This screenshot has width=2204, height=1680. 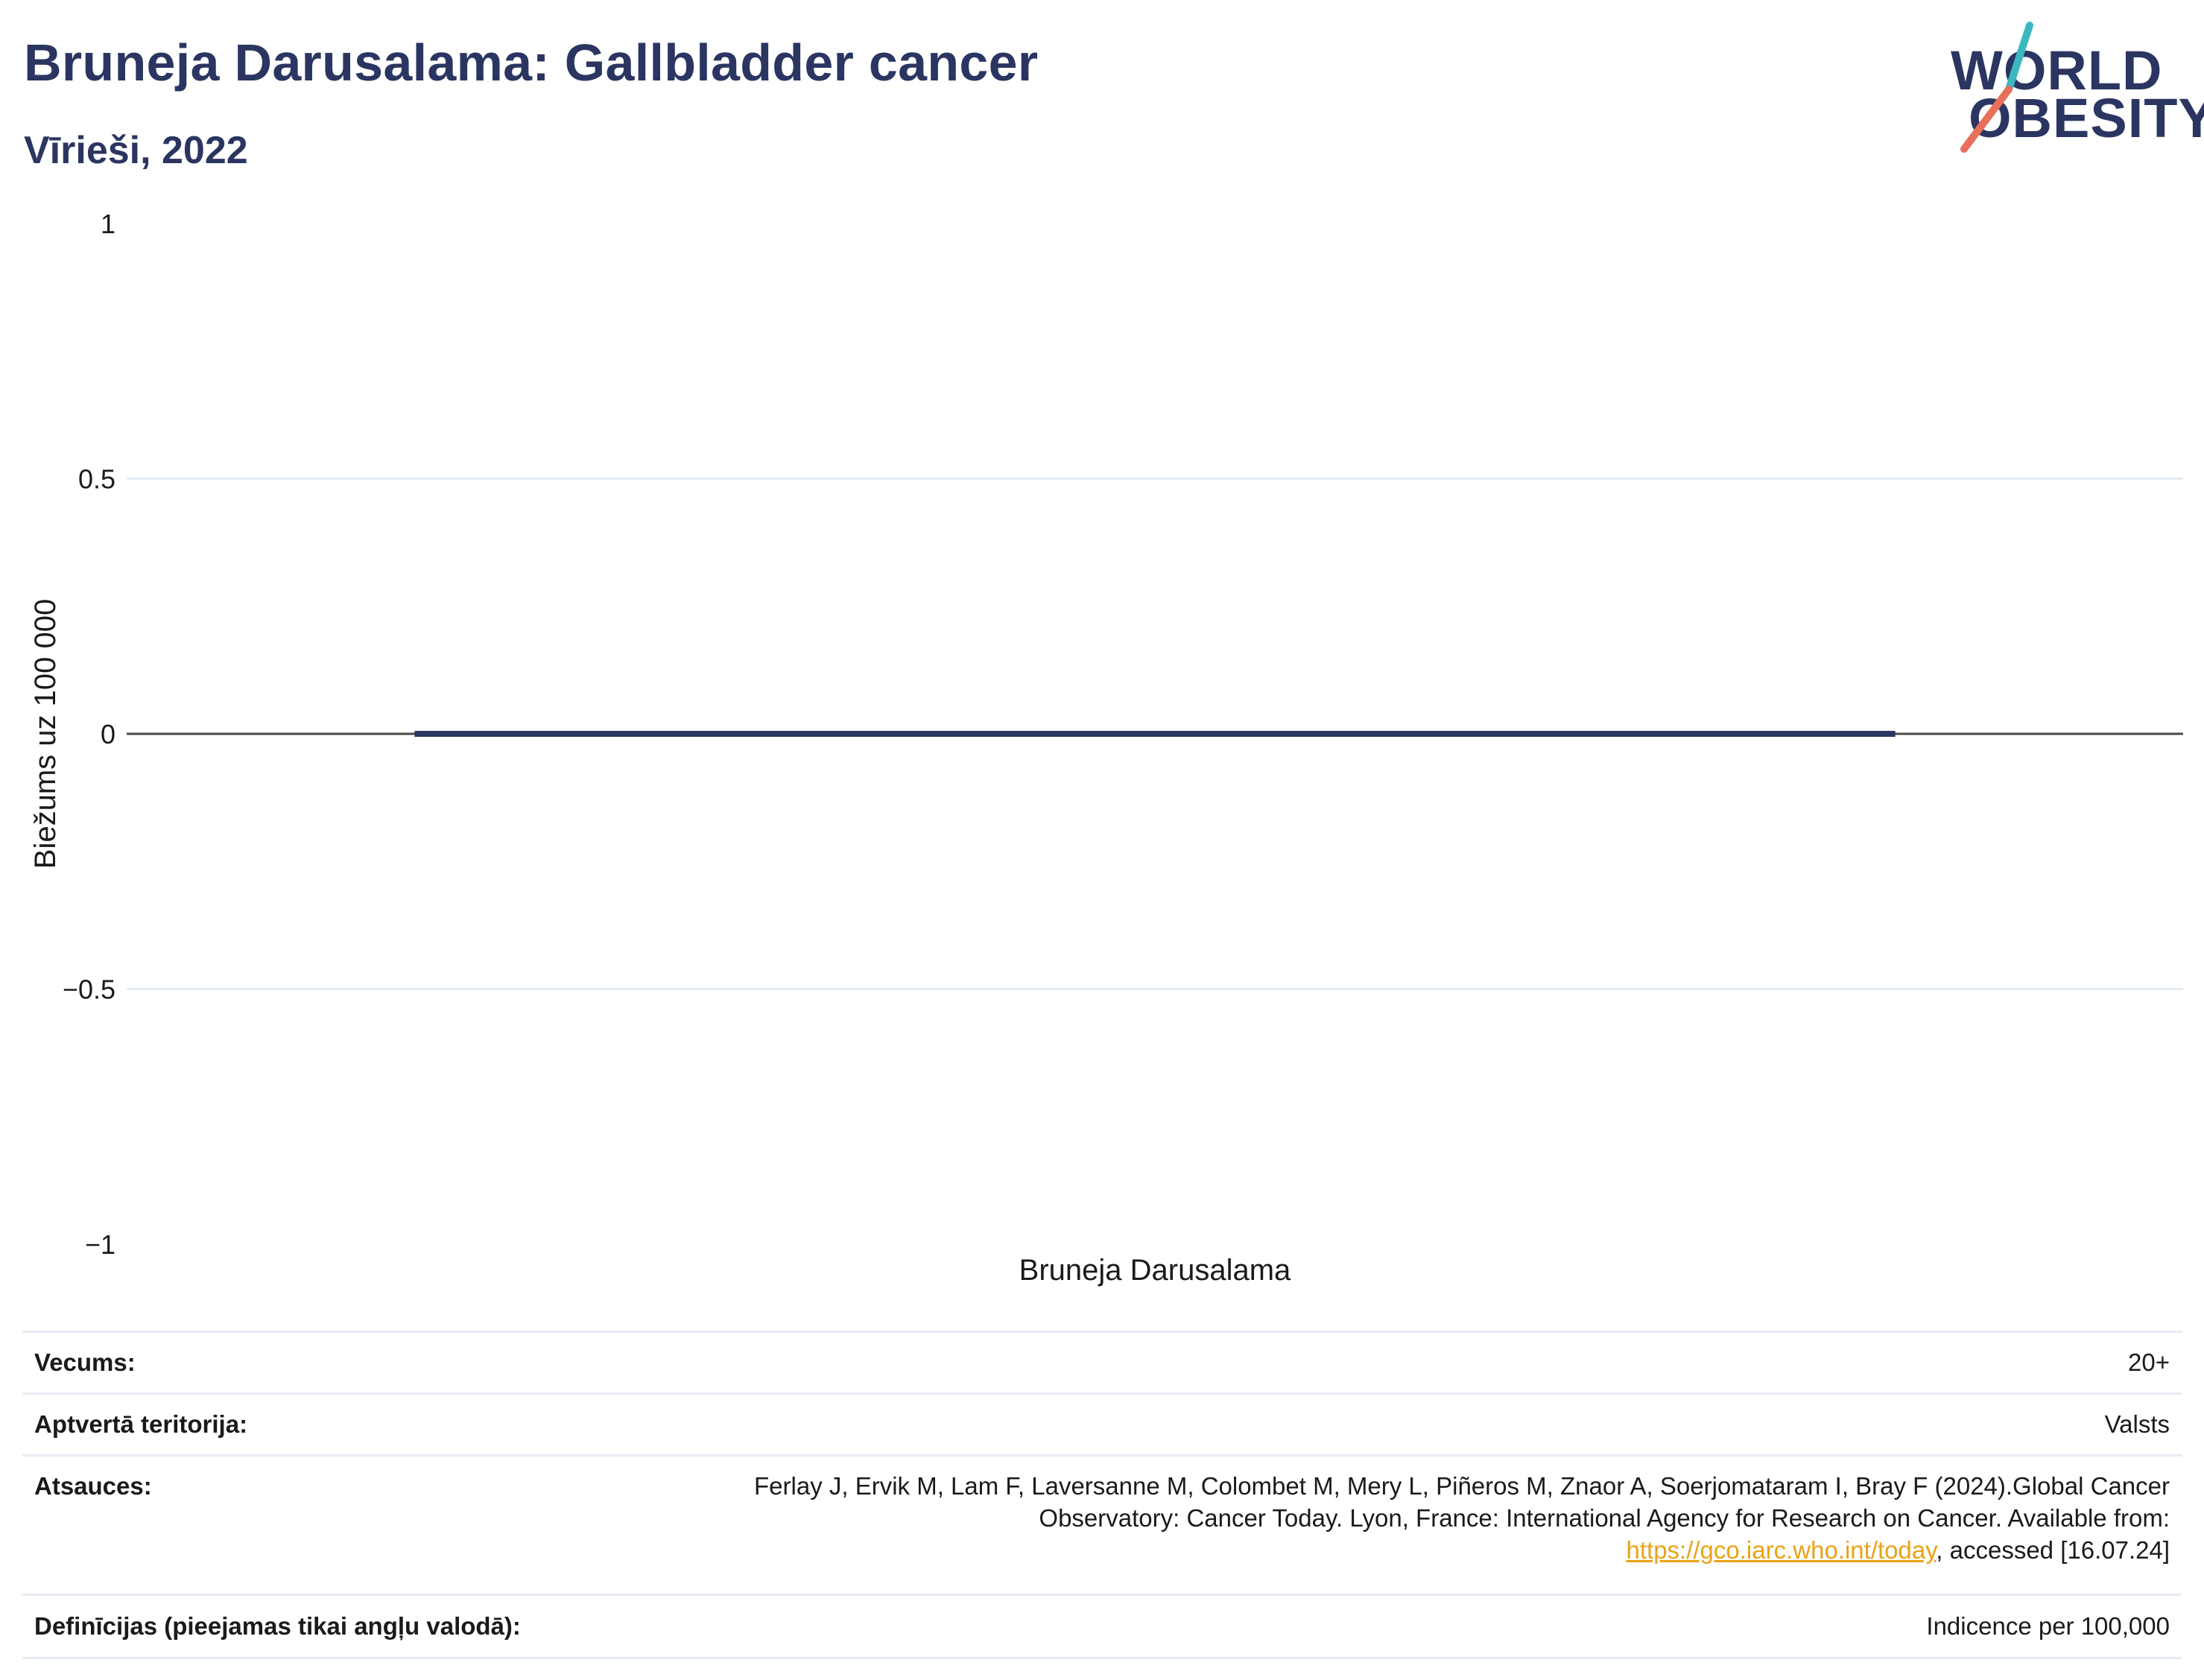 What do you see at coordinates (369, 1424) in the screenshot?
I see `info-label-coverage: Aptvertā teritorija:` at bounding box center [369, 1424].